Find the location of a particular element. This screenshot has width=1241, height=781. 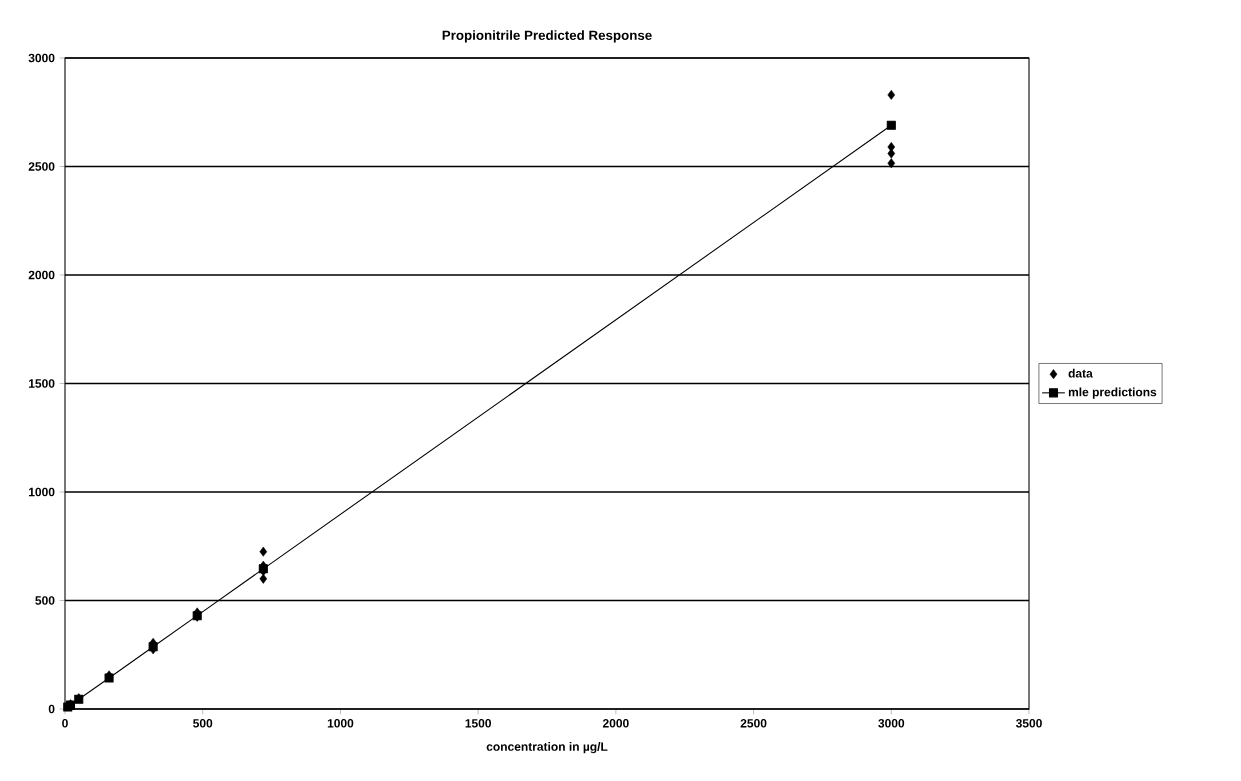

y-tick-label: 2500 is located at coordinates (41, 166).